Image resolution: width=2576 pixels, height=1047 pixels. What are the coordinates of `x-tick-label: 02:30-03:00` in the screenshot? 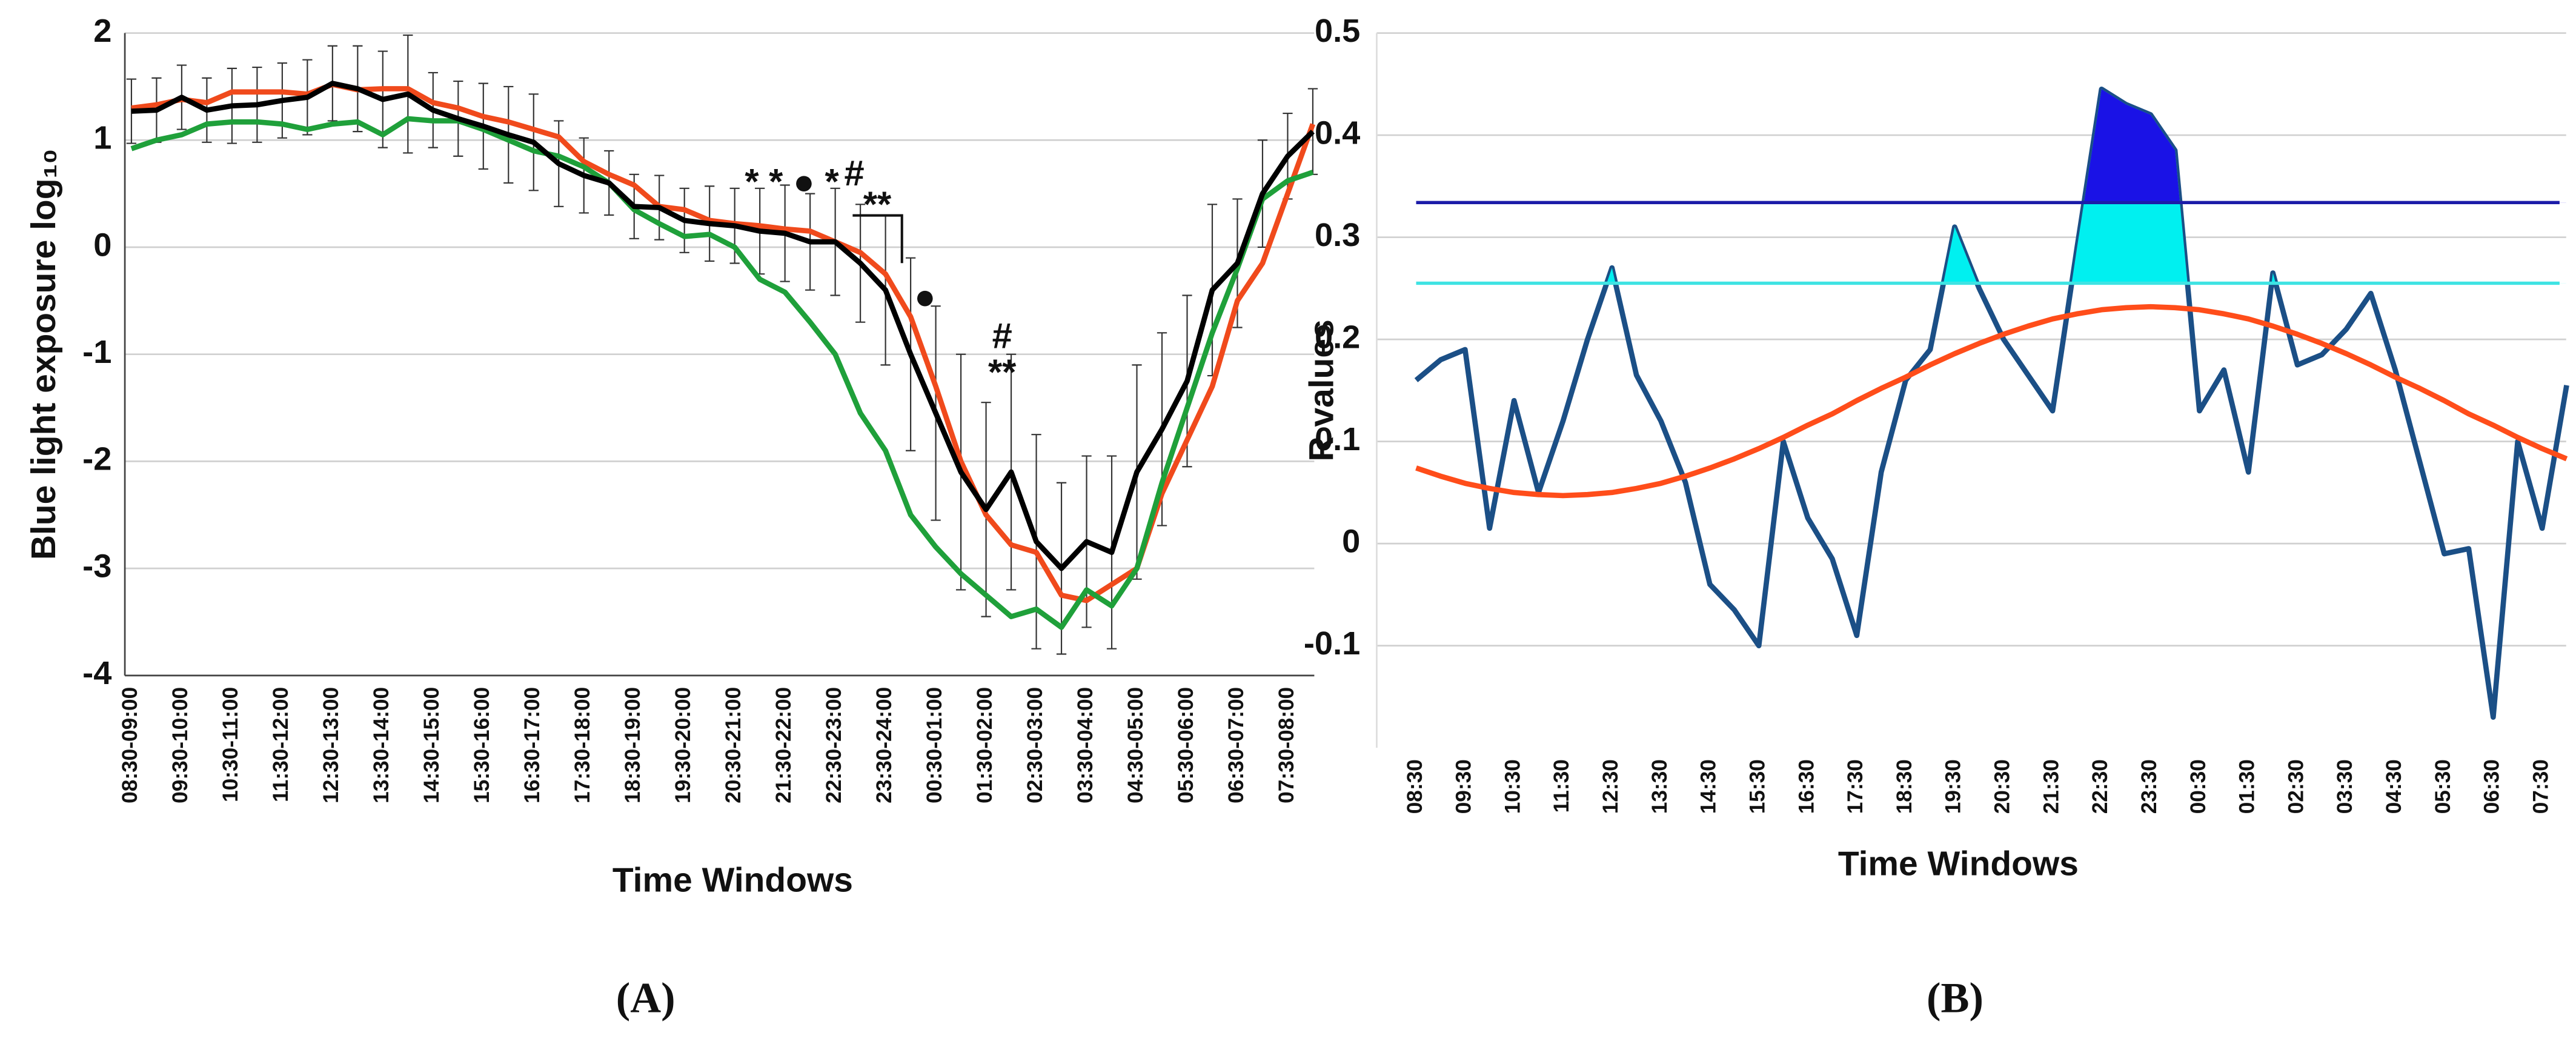 It's located at (1035, 745).